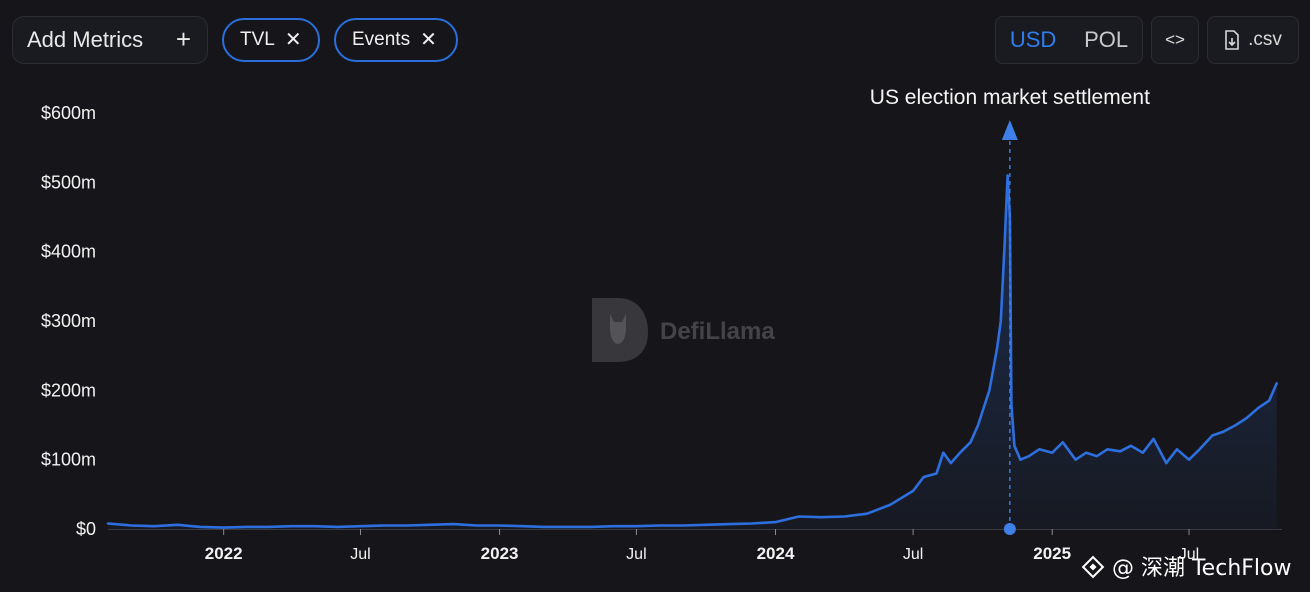  Describe the element at coordinates (1232, 40) in the screenshot. I see `download-file-icon` at that location.